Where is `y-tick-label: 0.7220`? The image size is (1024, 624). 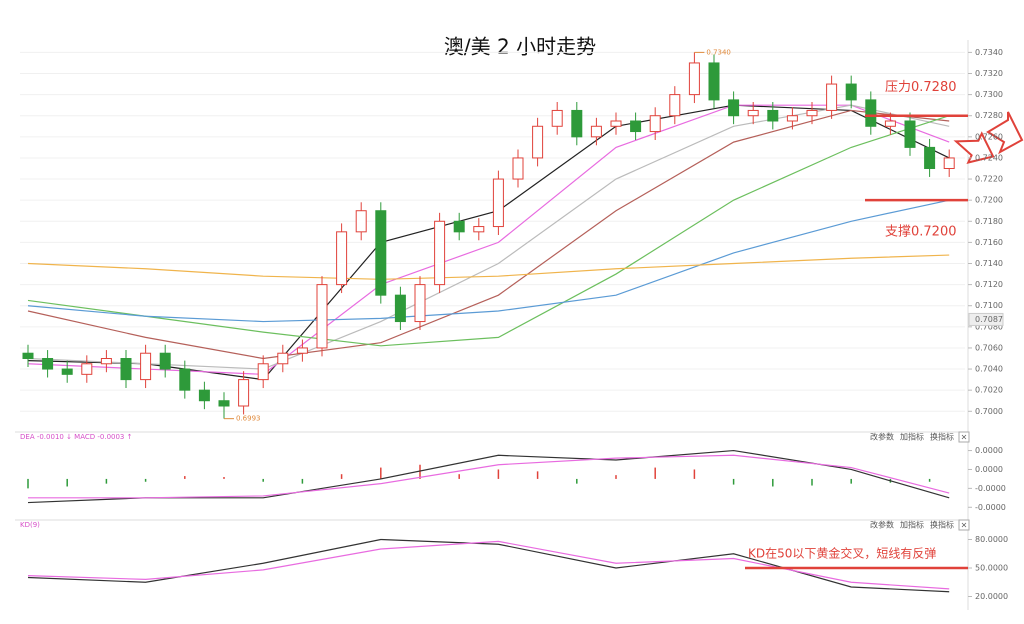
y-tick-label: 0.7220 is located at coordinates (989, 179).